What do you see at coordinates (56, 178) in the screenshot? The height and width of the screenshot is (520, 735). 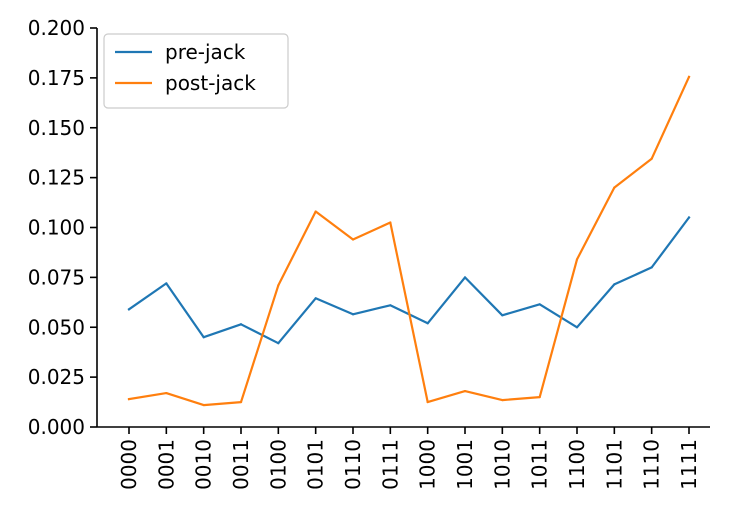 I see `y-tick-label: 0.125` at bounding box center [56, 178].